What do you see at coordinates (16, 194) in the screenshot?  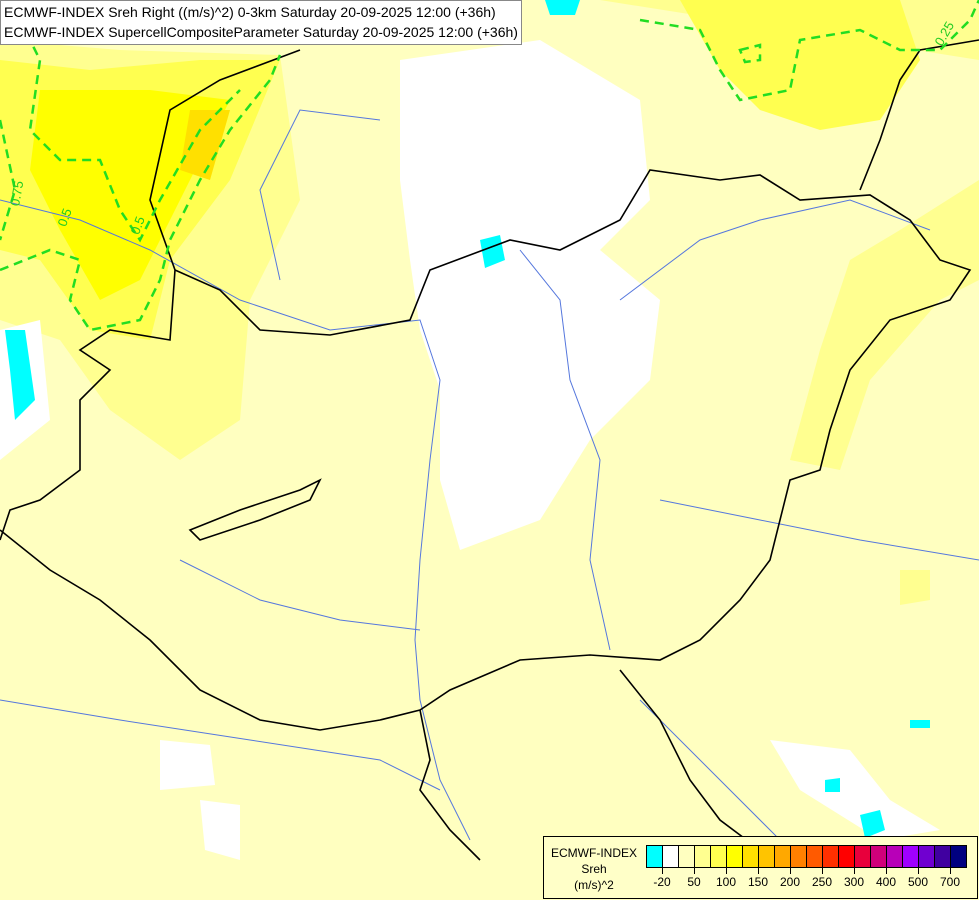 I see `contour-label: 0.75` at bounding box center [16, 194].